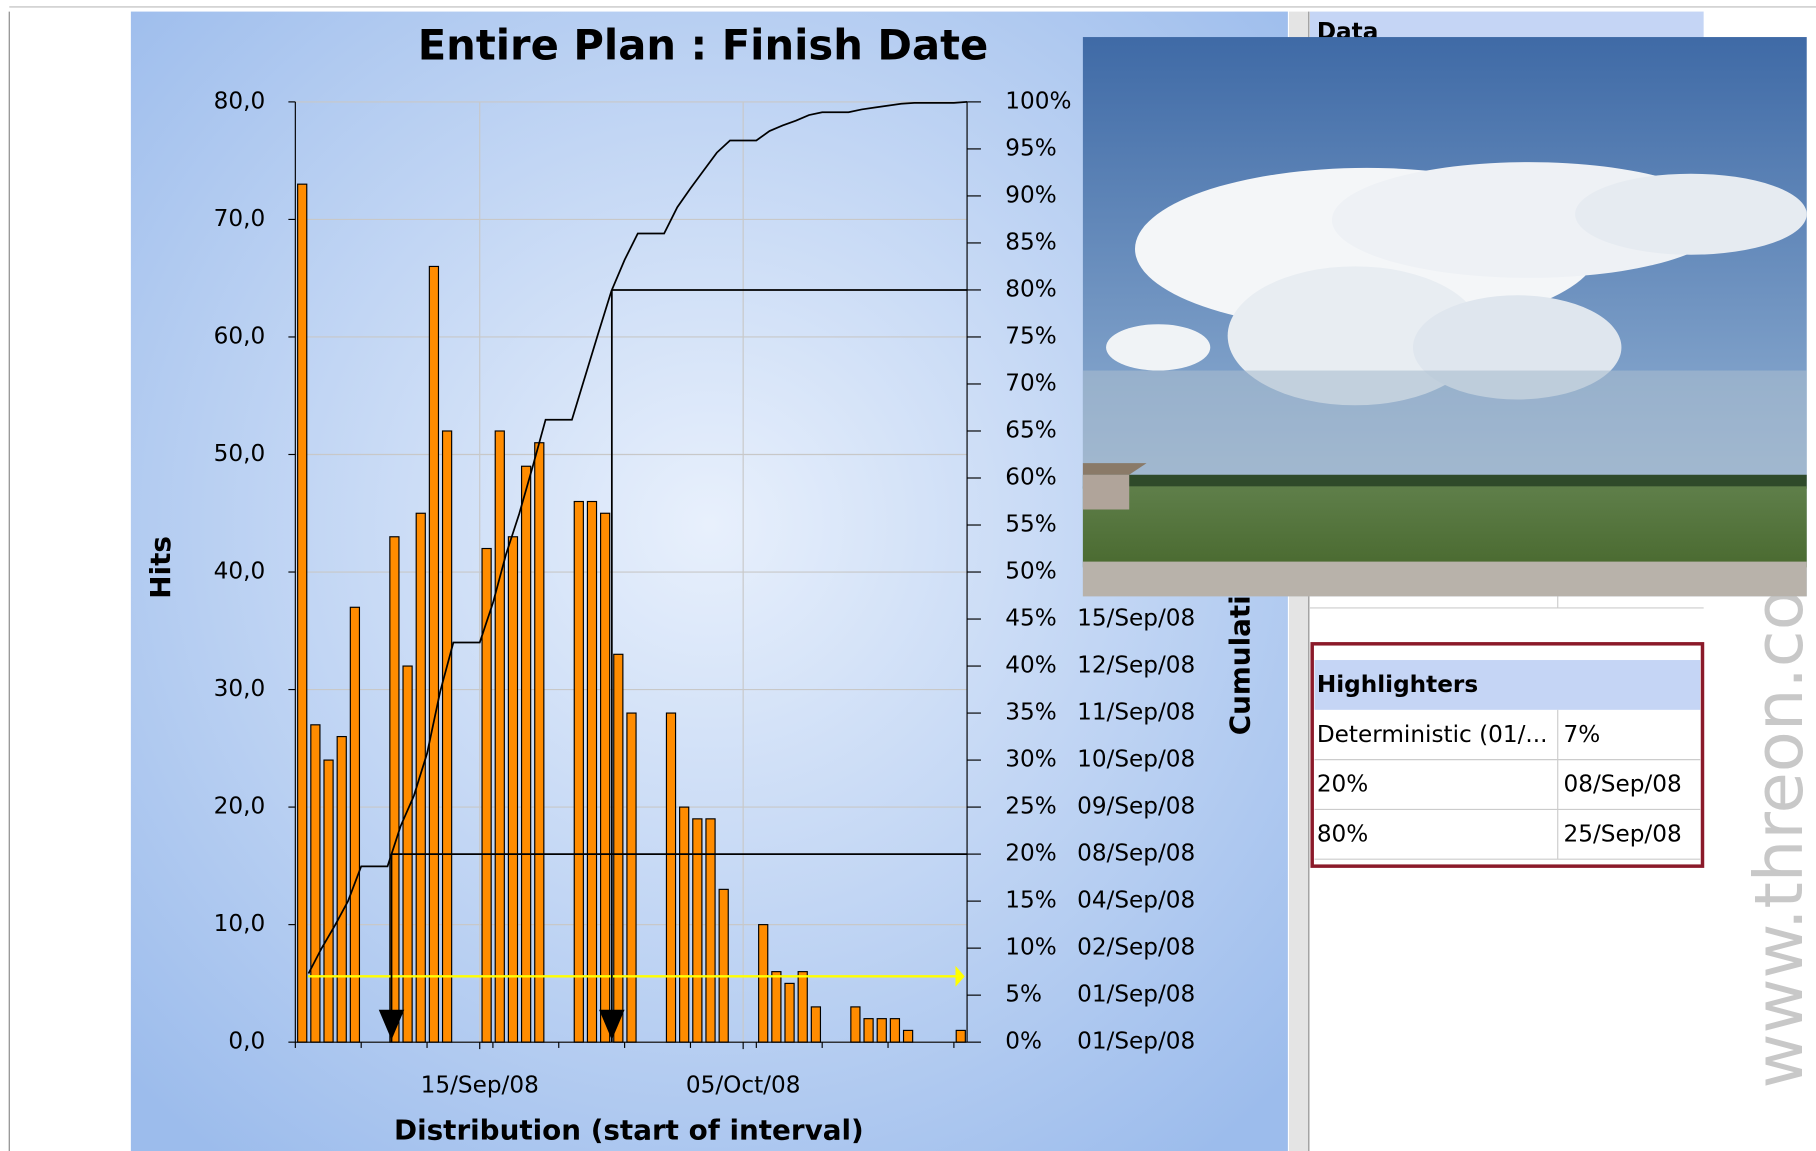  I want to click on y2-tick-date: 12/Sep/08, so click(1136, 666).